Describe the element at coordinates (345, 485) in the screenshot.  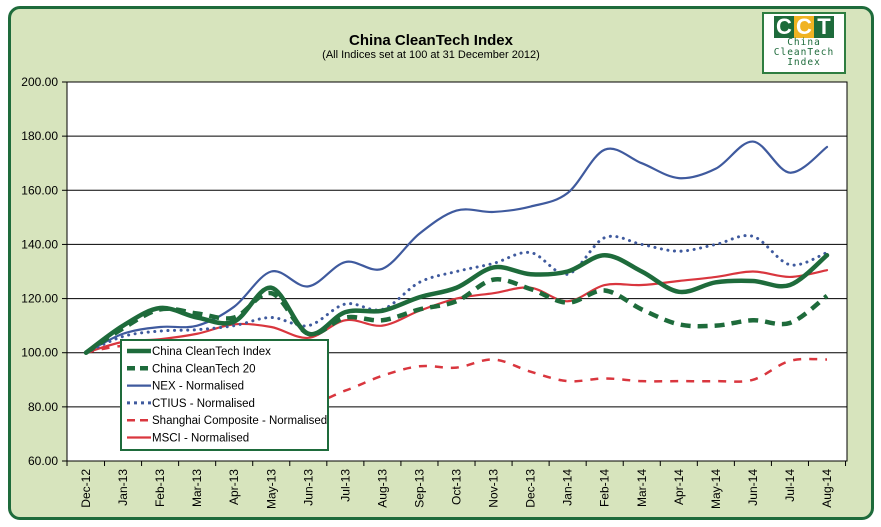
I see `x-tick-label: Jul-13` at that location.